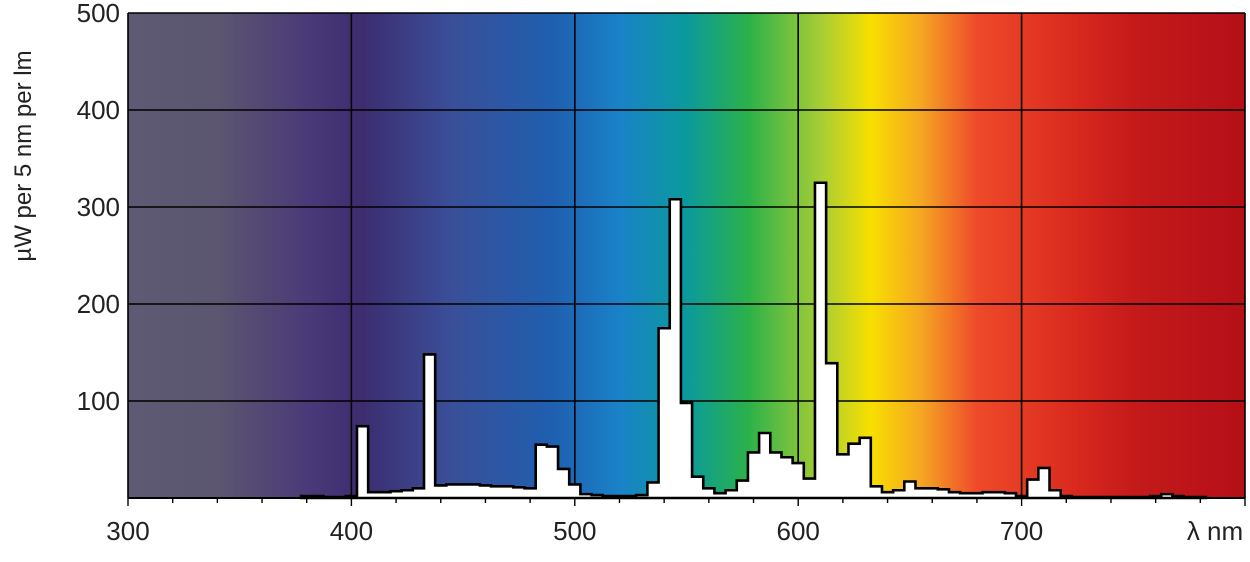 This screenshot has width=1250, height=562. I want to click on y-tick-label-100: 100, so click(98, 401).